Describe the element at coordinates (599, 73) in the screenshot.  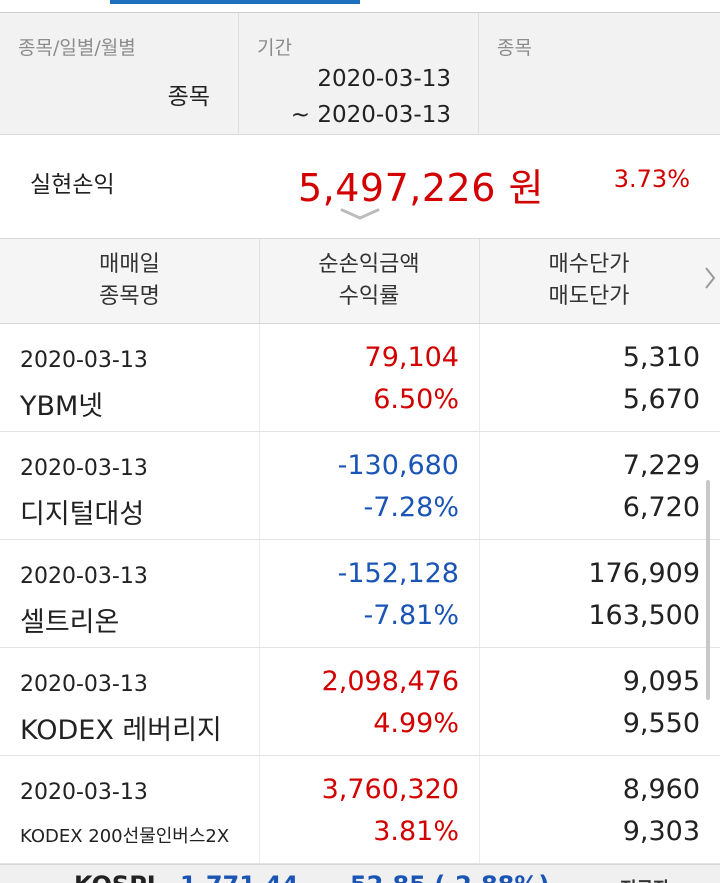
I see `stock-selector: 종목` at that location.